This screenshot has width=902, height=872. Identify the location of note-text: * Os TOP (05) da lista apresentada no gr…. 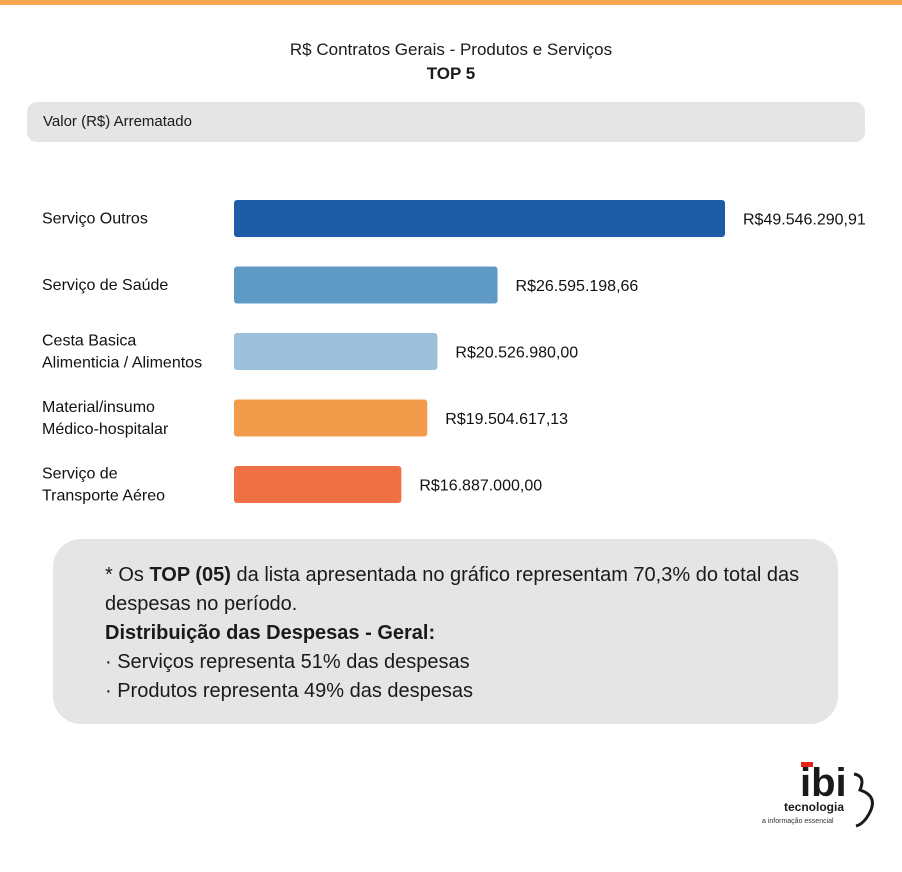
(465, 633).